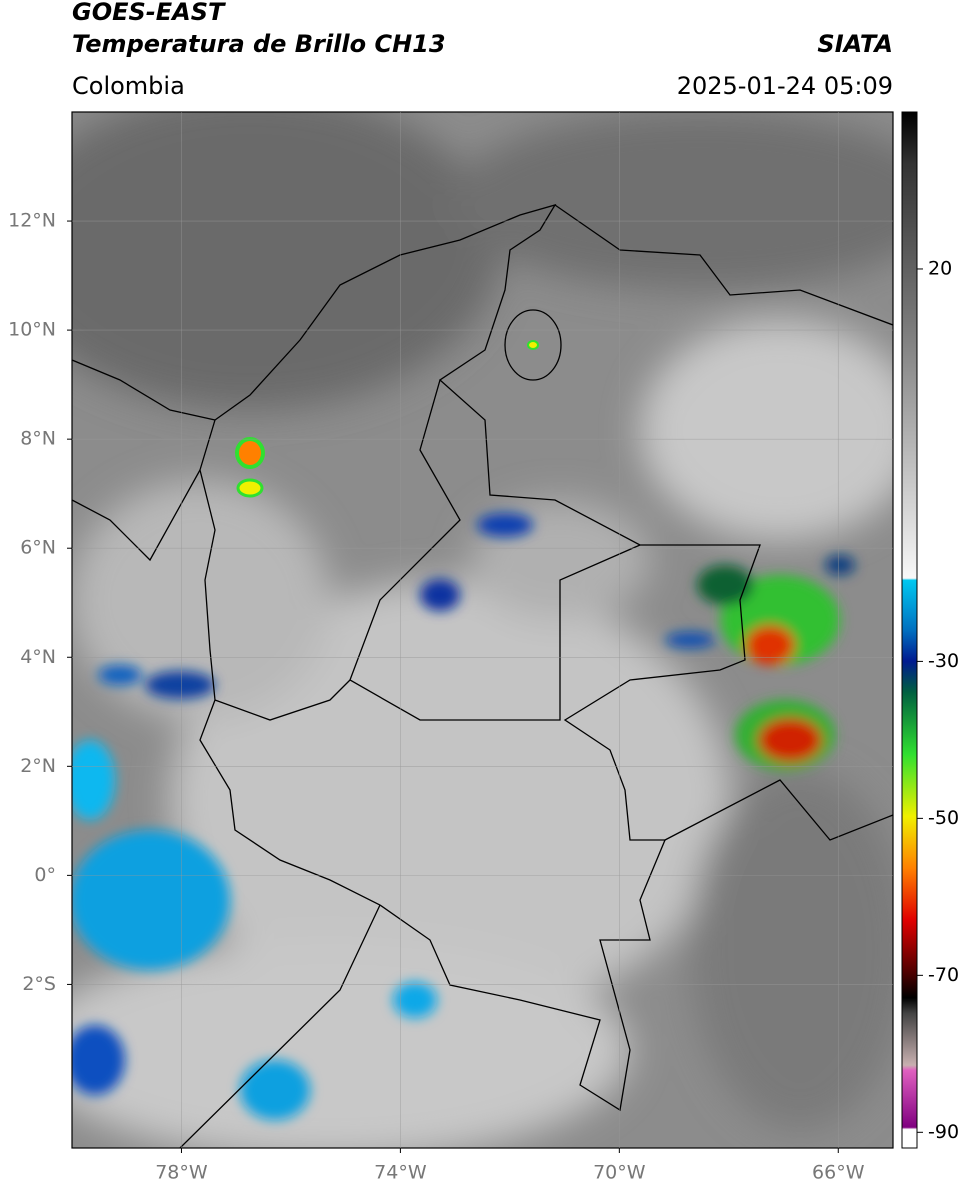  I want to click on colorbar-tick-label: -70, so click(943, 975).